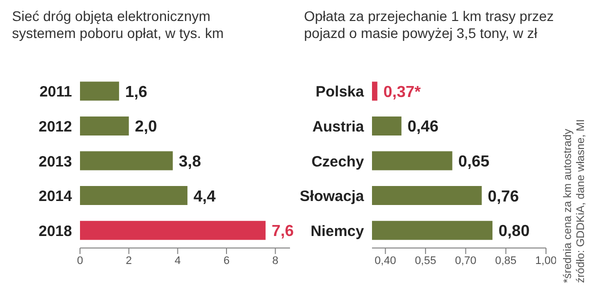  I want to click on data-label: 0,76, so click(503, 197).